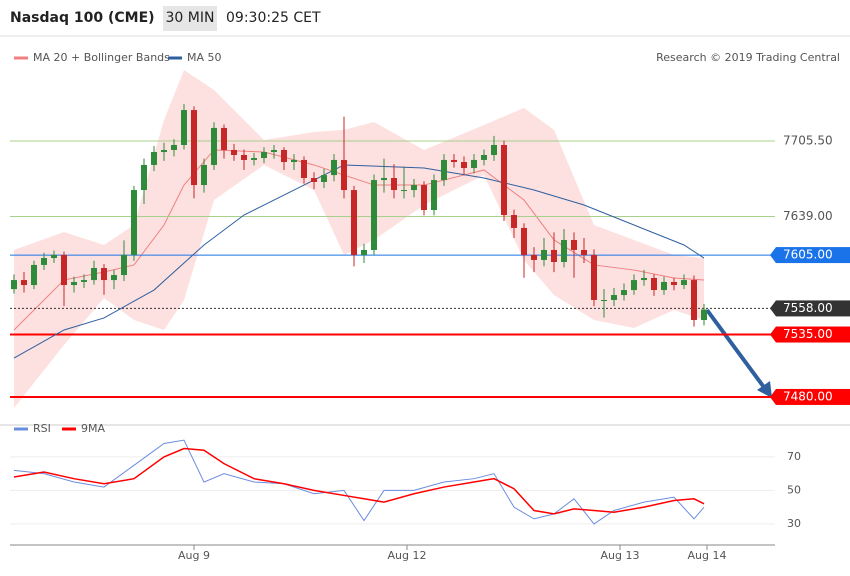 Image resolution: width=850 pixels, height=576 pixels. I want to click on level-label: 7558.00, so click(808, 308).